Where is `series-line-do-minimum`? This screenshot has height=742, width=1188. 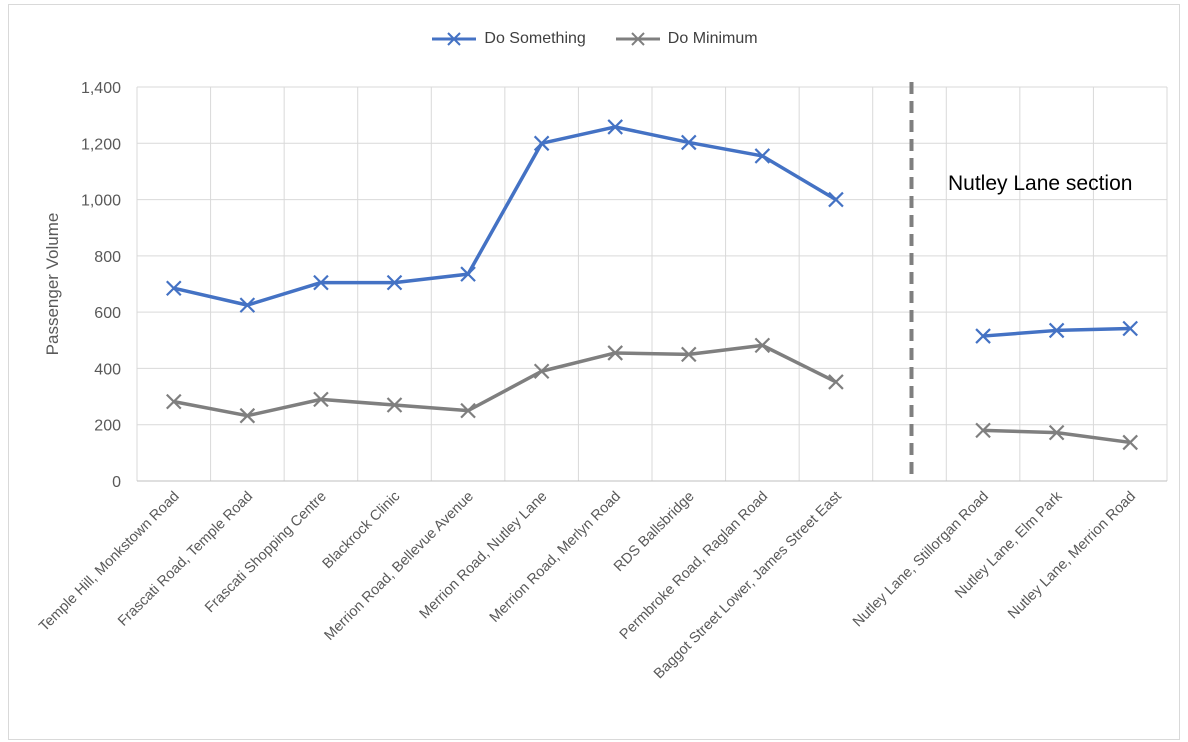 series-line-do-minimum is located at coordinates (505, 380).